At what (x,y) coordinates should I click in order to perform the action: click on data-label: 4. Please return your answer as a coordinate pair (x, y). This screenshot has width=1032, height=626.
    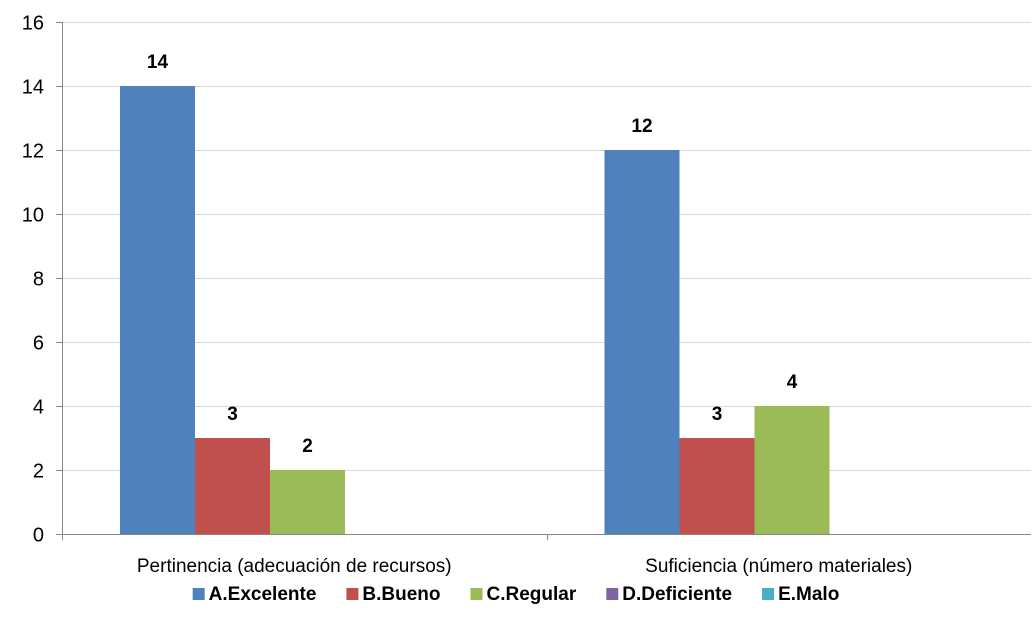
    Looking at the image, I should click on (792, 382).